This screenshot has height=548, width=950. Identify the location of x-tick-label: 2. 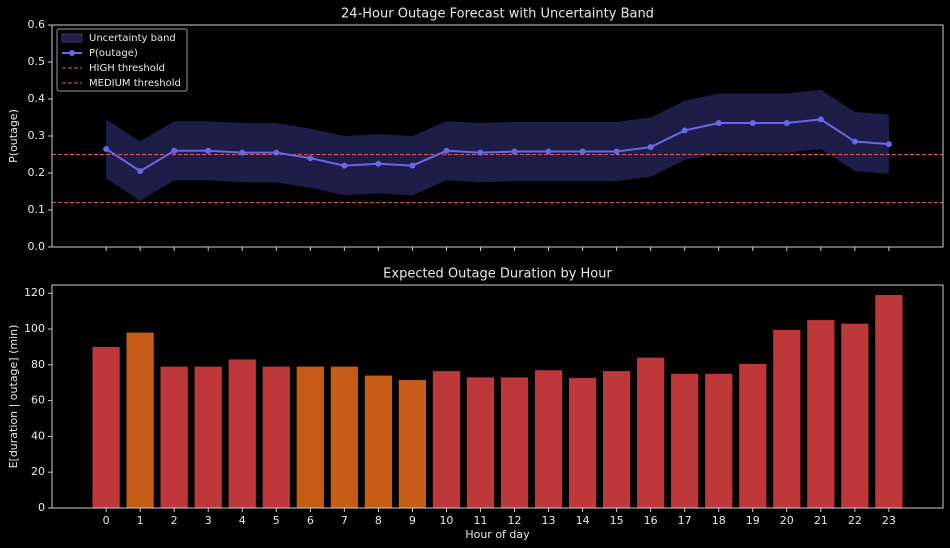
(174, 520).